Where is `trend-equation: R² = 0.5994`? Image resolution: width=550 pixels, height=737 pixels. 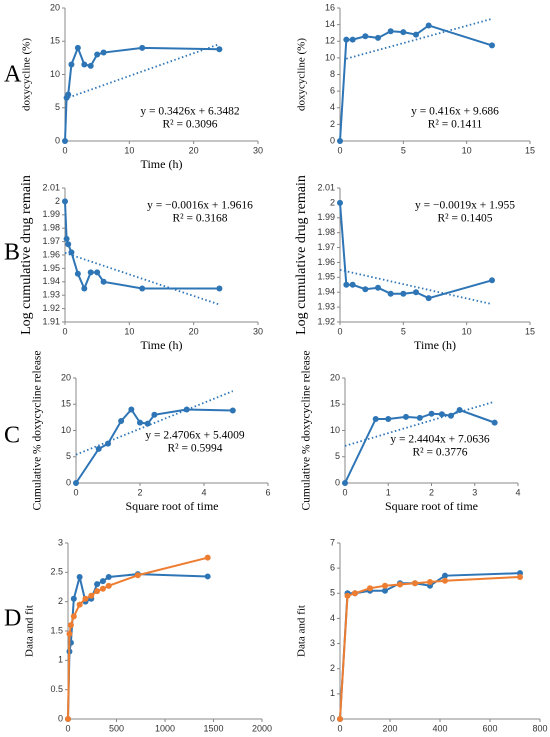 trend-equation: R² = 0.5994 is located at coordinates (195, 449).